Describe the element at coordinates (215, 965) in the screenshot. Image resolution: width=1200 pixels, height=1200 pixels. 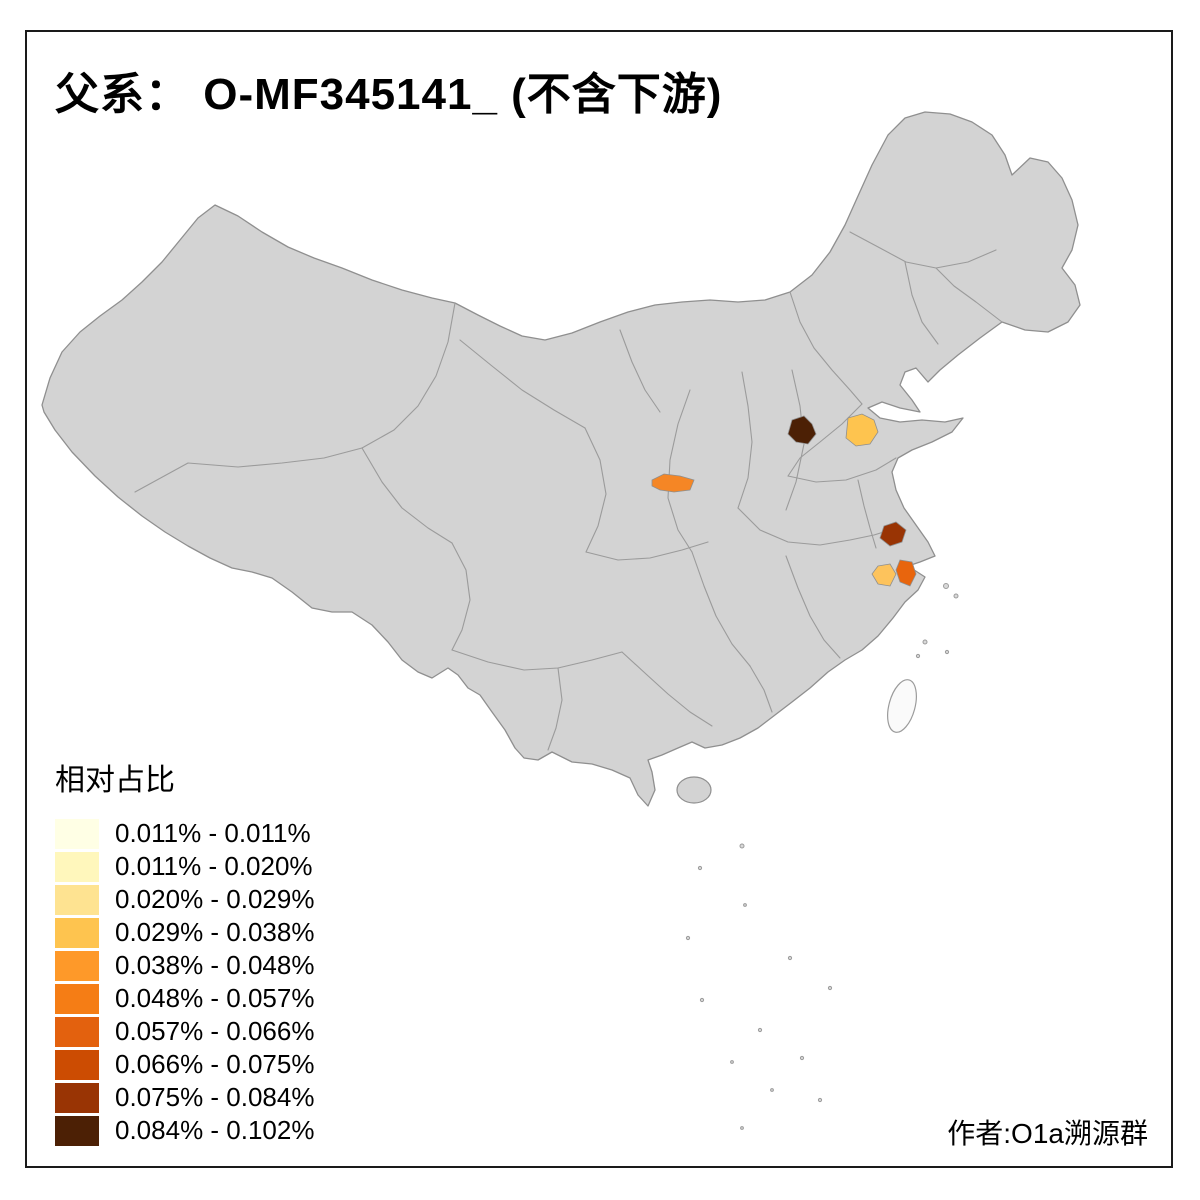
I see `legend-label: 0.038% - 0.048%` at that location.